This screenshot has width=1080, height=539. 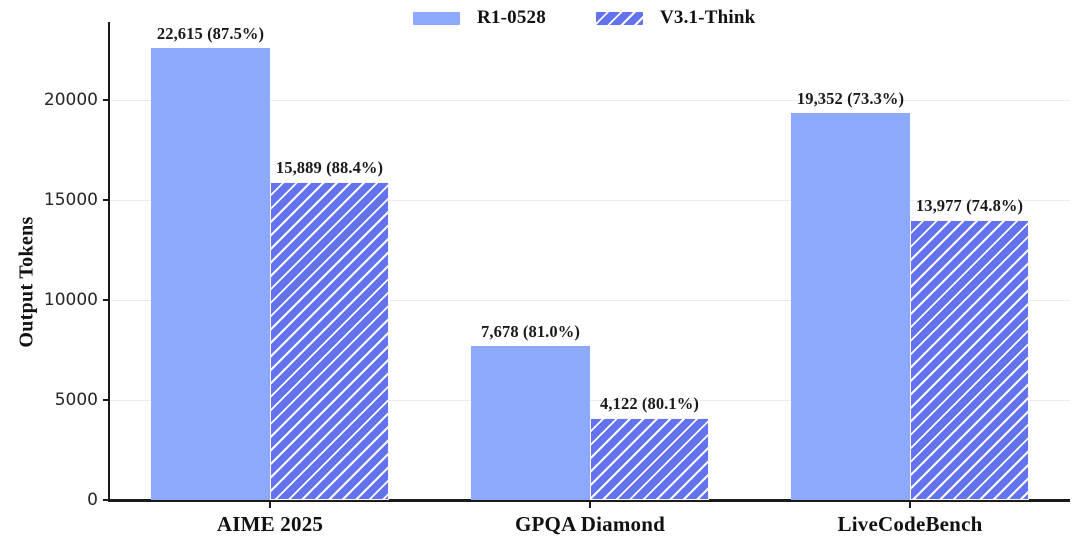 I want to click on bar-value-label: 7,678 (81.0%), so click(x=530, y=332).